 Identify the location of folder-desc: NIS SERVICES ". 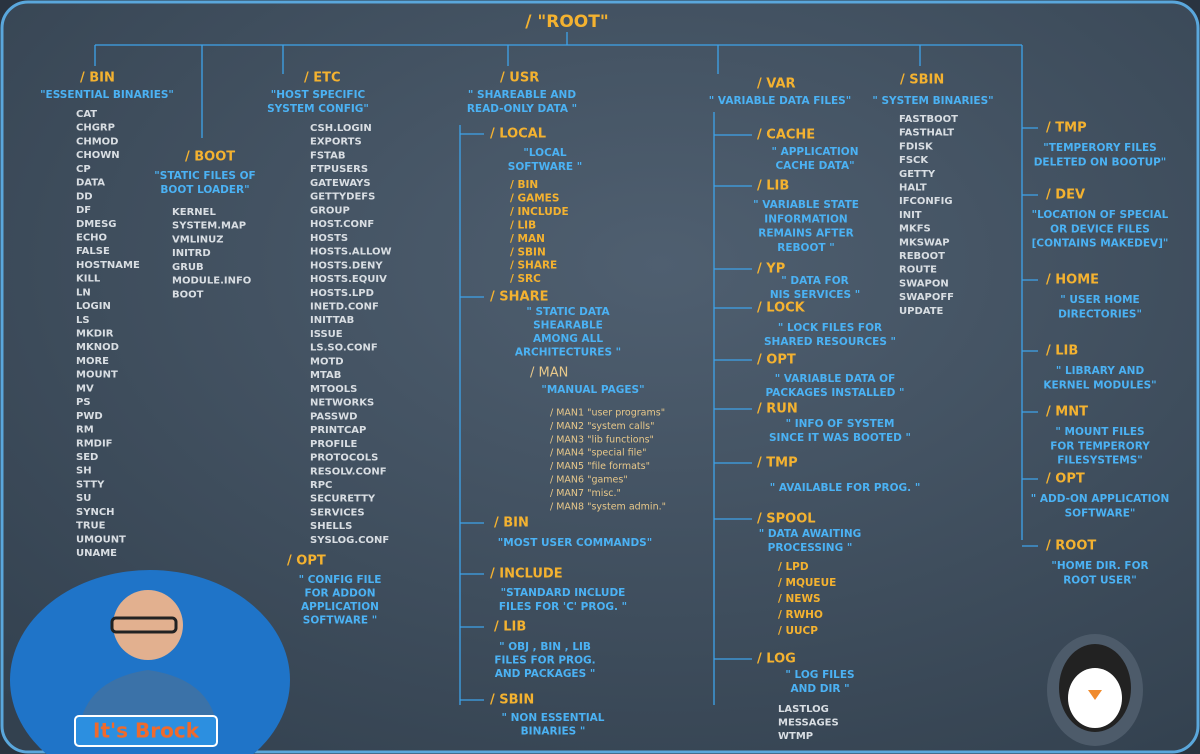
(815, 295).